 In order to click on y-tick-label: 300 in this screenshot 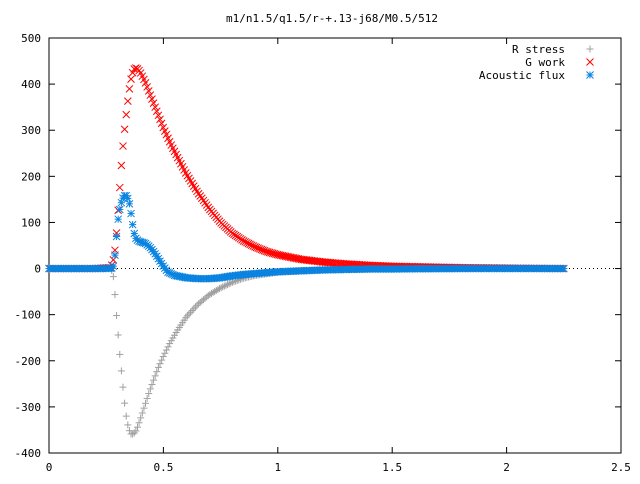, I will do `click(31, 130)`.